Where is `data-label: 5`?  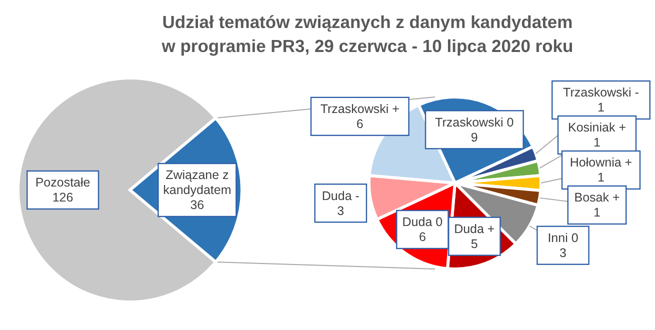
data-label: 5 is located at coordinates (474, 244).